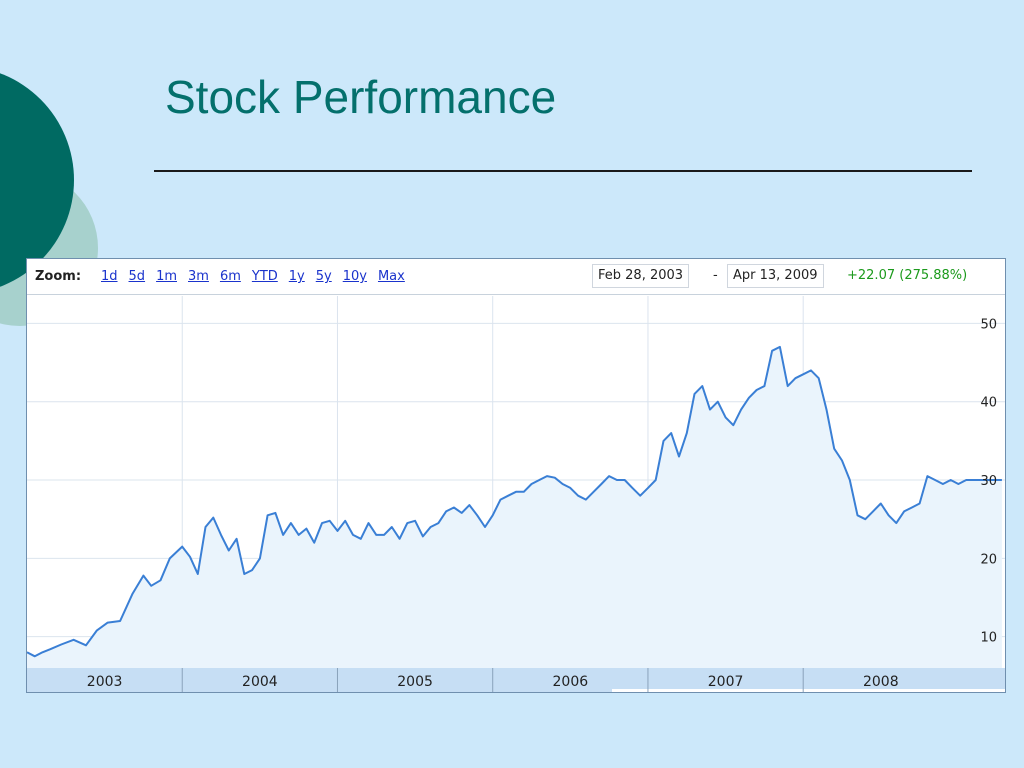 This screenshot has height=768, width=1024. Describe the element at coordinates (361, 97) in the screenshot. I see `slide-title: Stock Performance` at that location.